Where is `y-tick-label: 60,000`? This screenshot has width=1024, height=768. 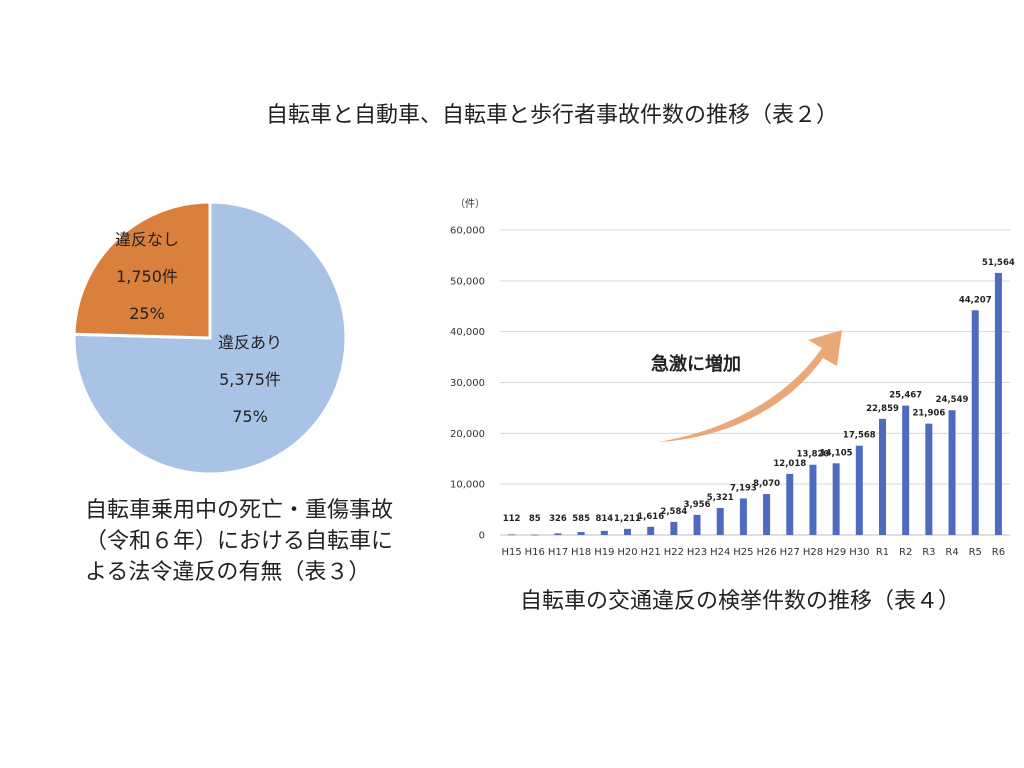 y-tick-label: 60,000 is located at coordinates (467, 231).